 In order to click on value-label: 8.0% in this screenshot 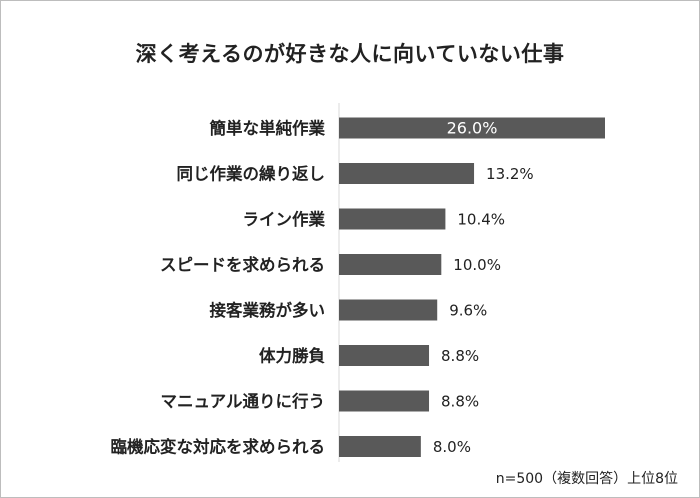, I will do `click(452, 447)`.